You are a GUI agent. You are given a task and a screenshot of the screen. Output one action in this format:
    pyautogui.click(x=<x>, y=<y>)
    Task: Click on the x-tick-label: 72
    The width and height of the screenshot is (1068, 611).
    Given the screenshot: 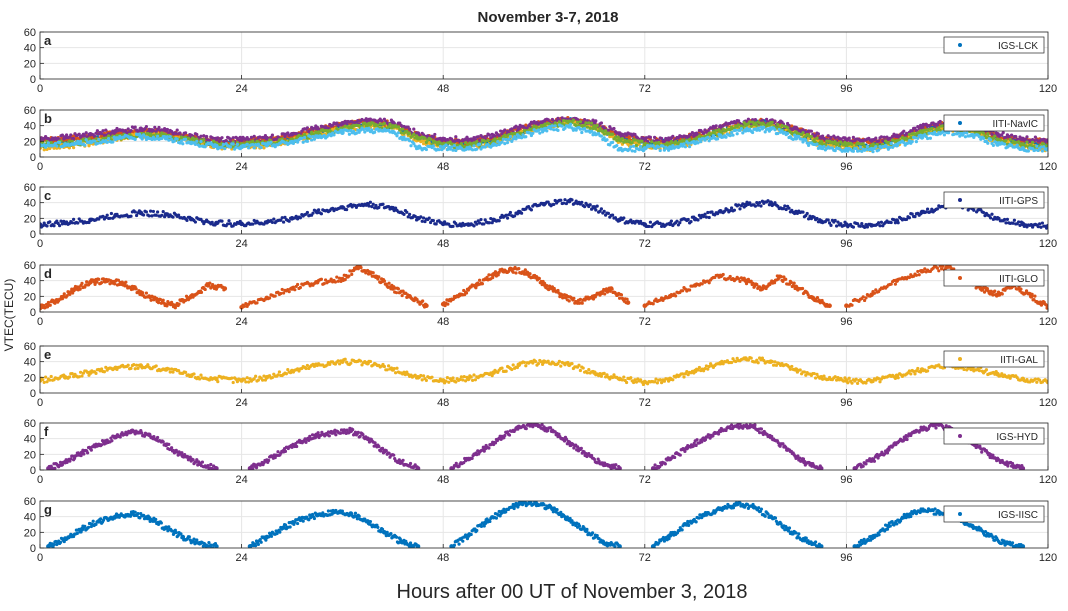 What is the action you would take?
    pyautogui.click(x=645, y=89)
    